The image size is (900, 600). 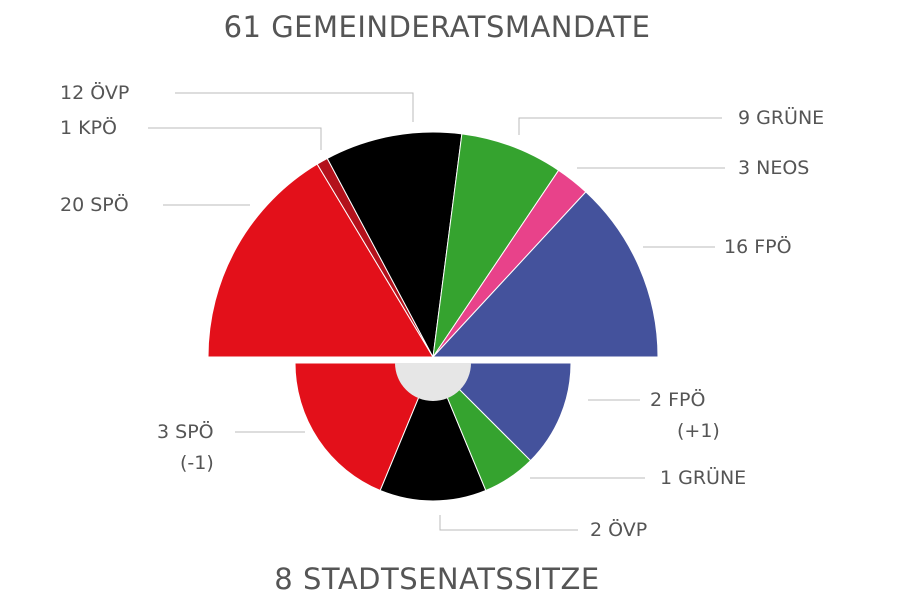 What do you see at coordinates (781, 118) in the screenshot?
I see `label-gruene: 9 GRÜNE` at bounding box center [781, 118].